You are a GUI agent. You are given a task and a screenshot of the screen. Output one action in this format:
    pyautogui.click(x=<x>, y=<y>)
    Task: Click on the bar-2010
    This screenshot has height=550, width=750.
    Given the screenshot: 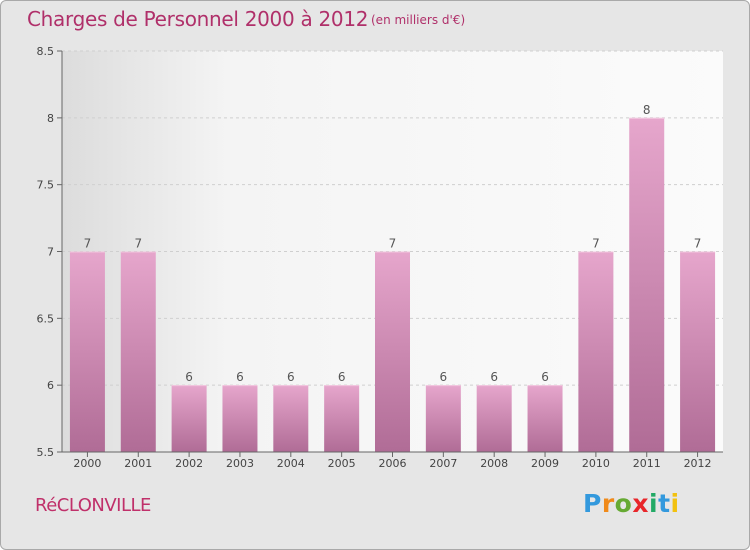 What is the action you would take?
    pyautogui.click(x=596, y=351)
    